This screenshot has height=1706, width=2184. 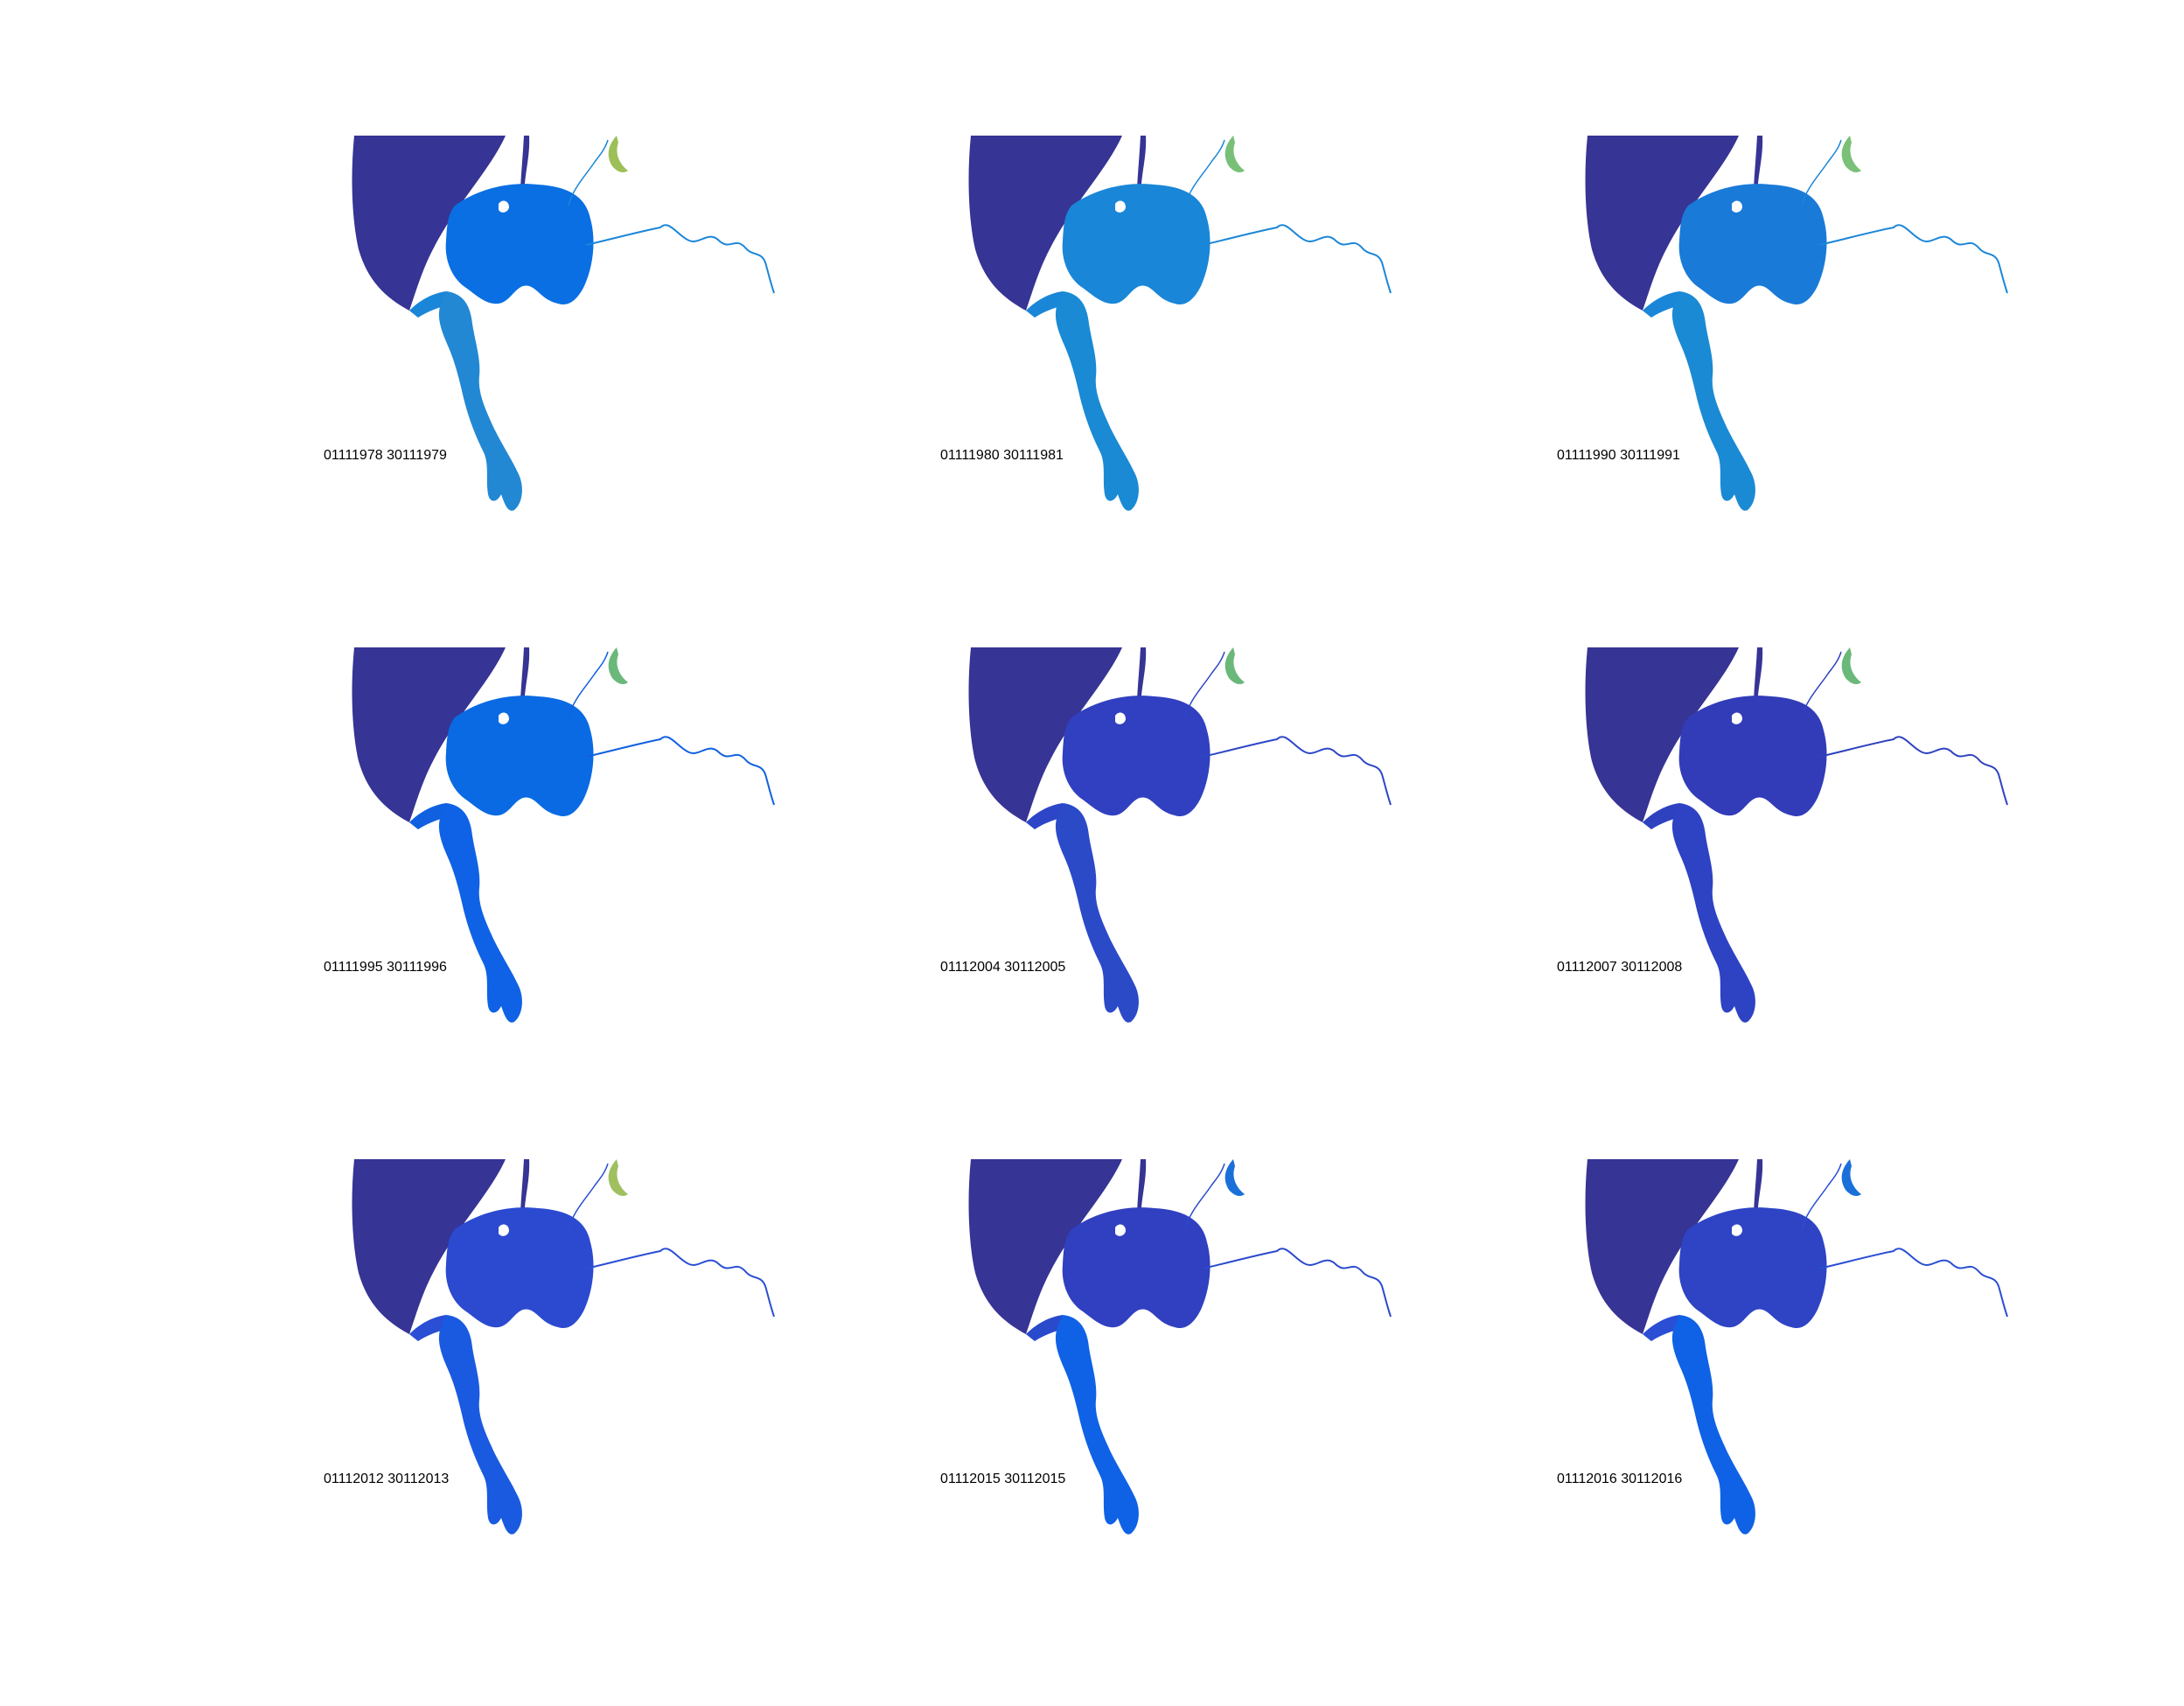 I want to click on panel-date-label: 01112012 30112013, so click(x=387, y=1479).